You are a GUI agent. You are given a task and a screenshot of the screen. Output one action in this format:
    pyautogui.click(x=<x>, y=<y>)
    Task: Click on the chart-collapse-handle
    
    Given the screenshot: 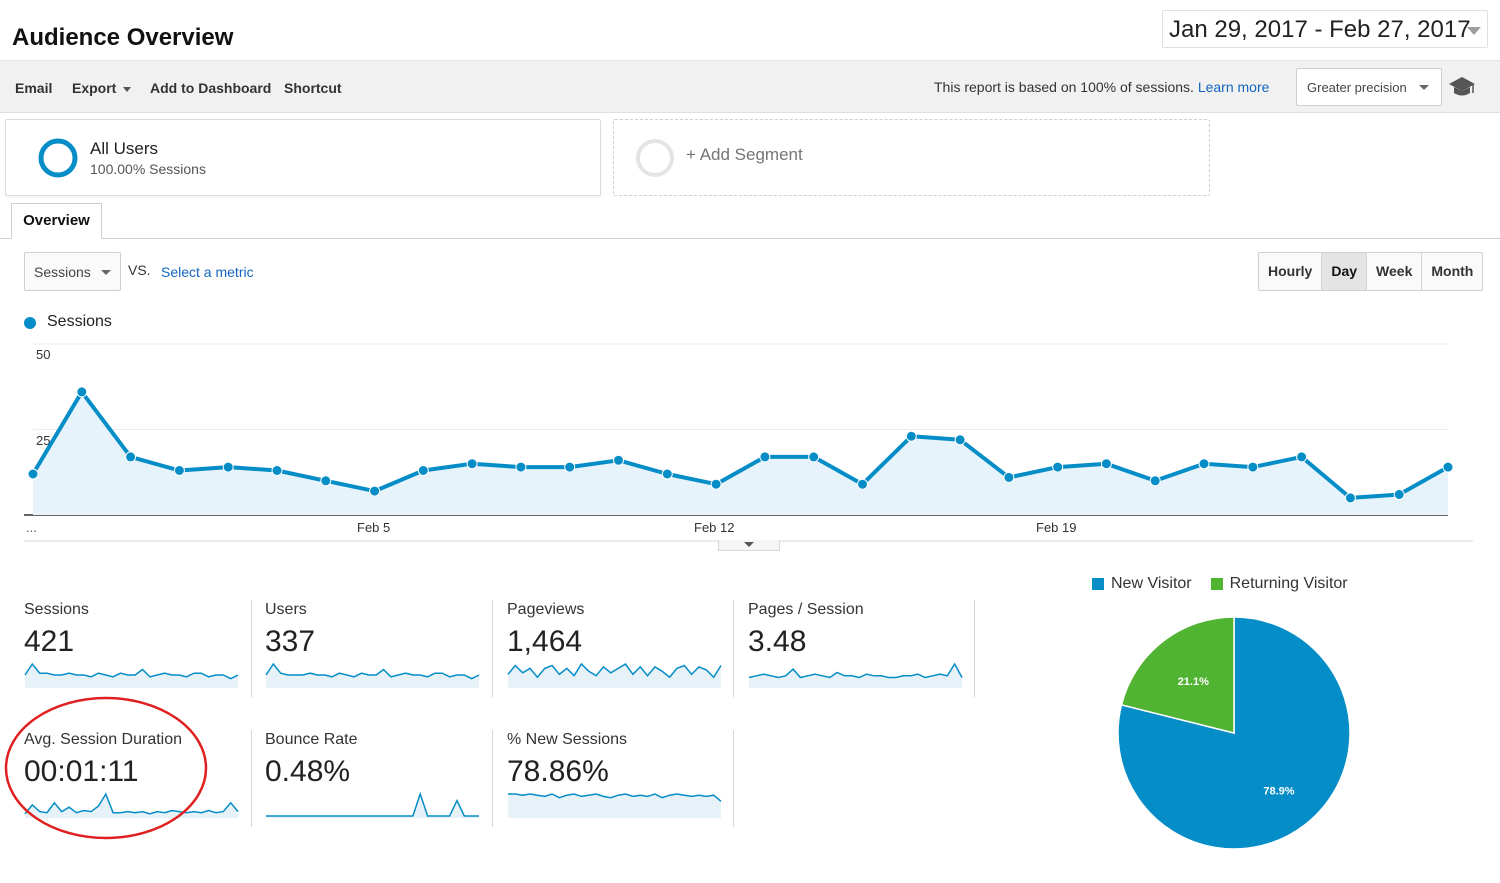 What is the action you would take?
    pyautogui.click(x=749, y=545)
    